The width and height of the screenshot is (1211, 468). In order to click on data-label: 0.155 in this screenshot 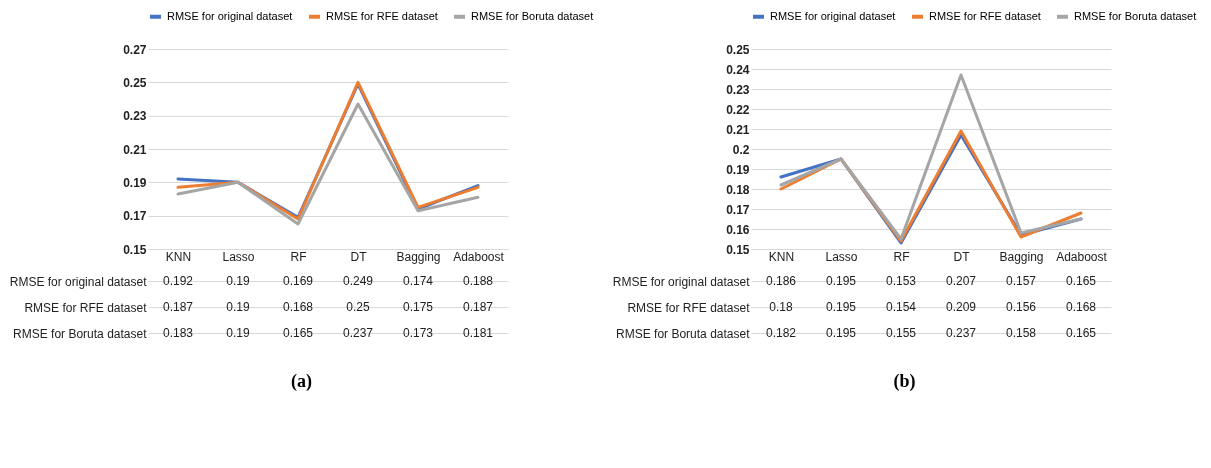, I will do `click(901, 333)`.